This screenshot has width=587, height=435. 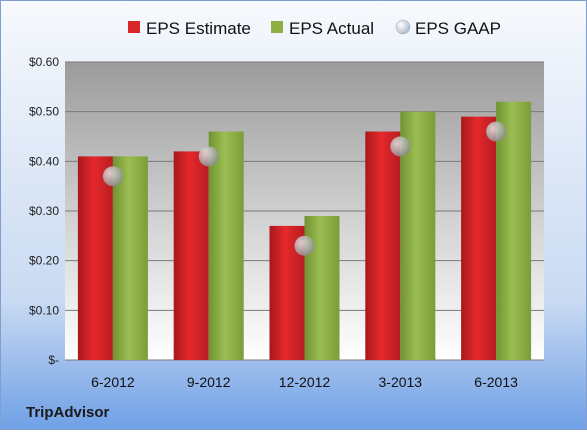 What do you see at coordinates (44, 62) in the screenshot?
I see `y-tick-label: $0.60` at bounding box center [44, 62].